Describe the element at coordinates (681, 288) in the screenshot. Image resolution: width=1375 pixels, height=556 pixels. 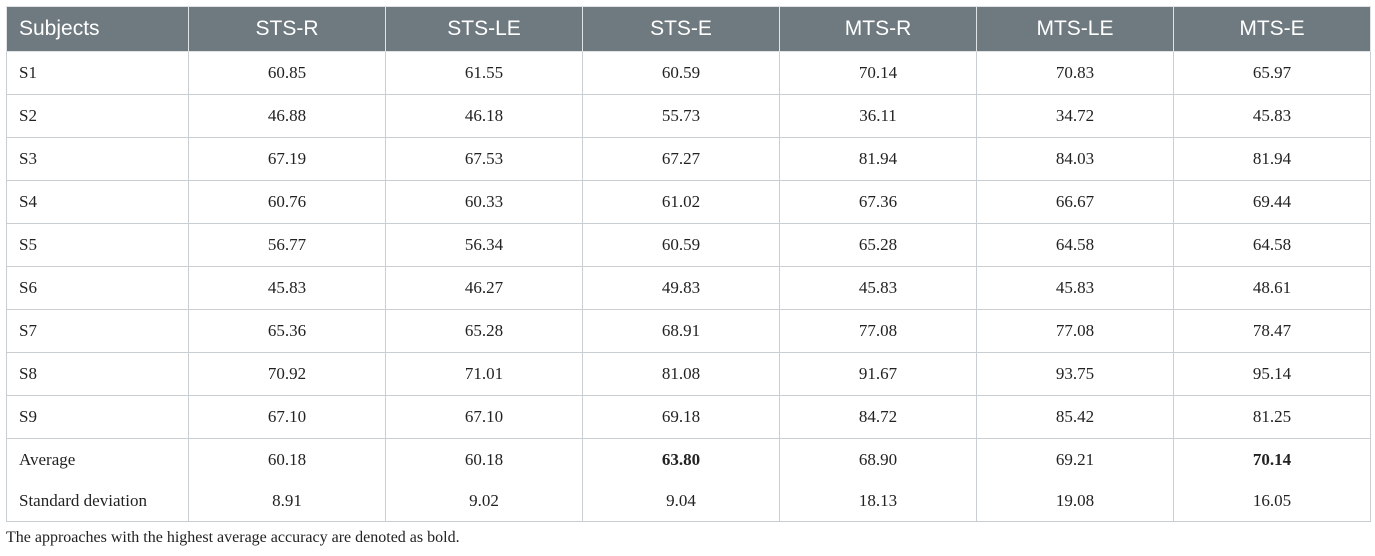
I see `table-cell: 49.83` at that location.